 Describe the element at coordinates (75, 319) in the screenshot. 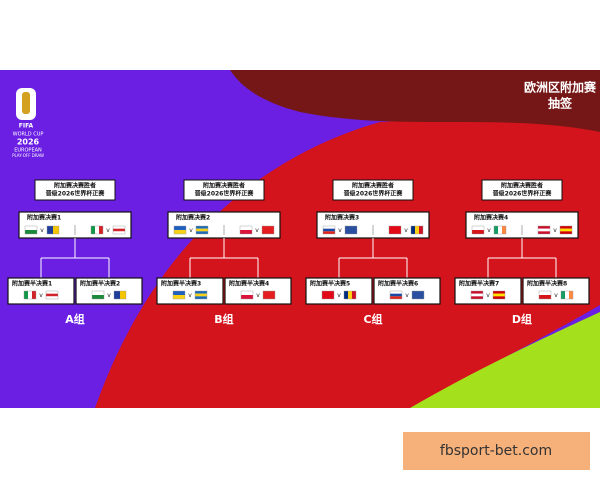

I see `group-label: A组` at that location.